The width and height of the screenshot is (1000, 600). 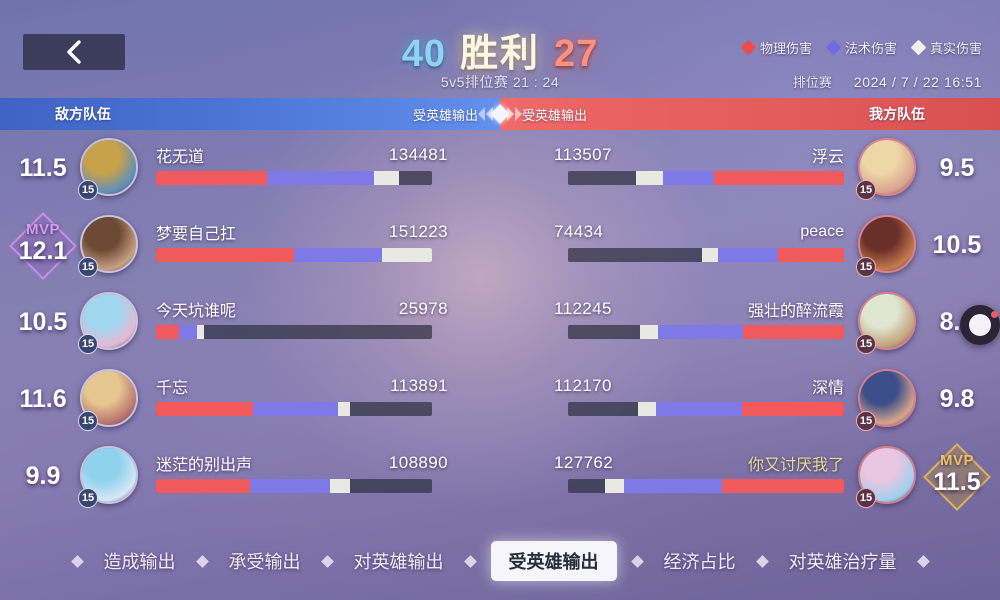 I want to click on player-damage-value: 134481, so click(x=418, y=154).